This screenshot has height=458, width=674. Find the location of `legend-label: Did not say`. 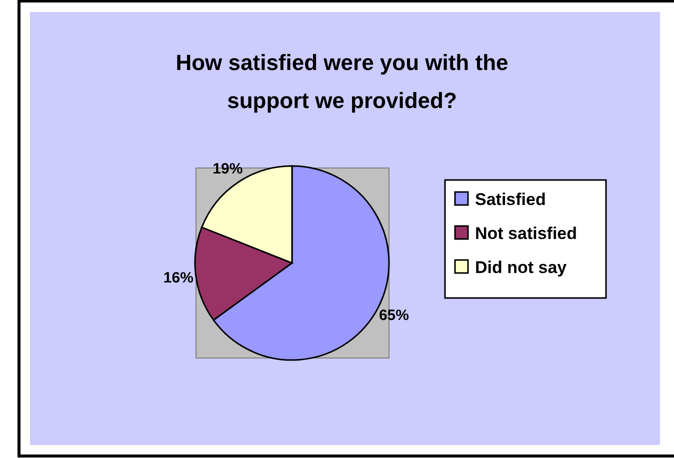

legend-label: Did not say is located at coordinates (521, 267).